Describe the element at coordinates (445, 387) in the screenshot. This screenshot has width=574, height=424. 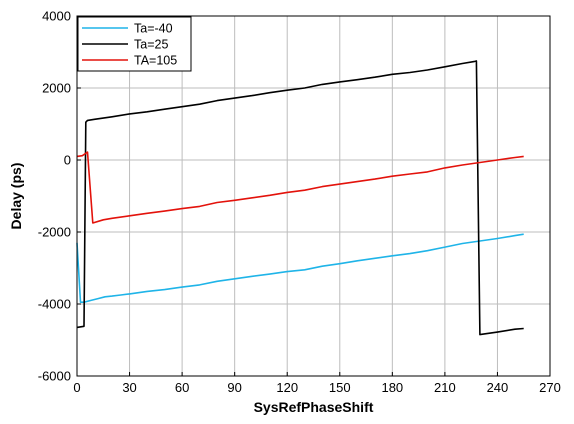
I see `x-tick-label: 210` at that location.